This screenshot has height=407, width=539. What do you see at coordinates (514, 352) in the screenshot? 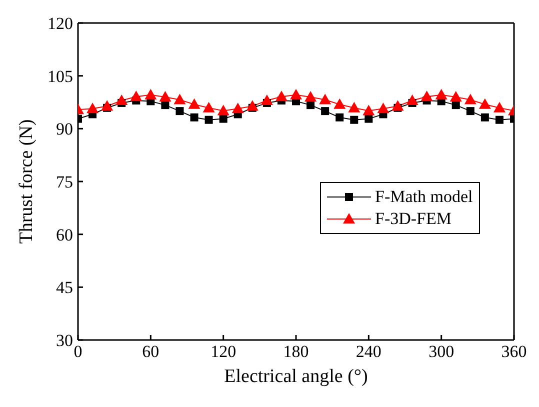
I see `x-tick-label: 360` at bounding box center [514, 352].